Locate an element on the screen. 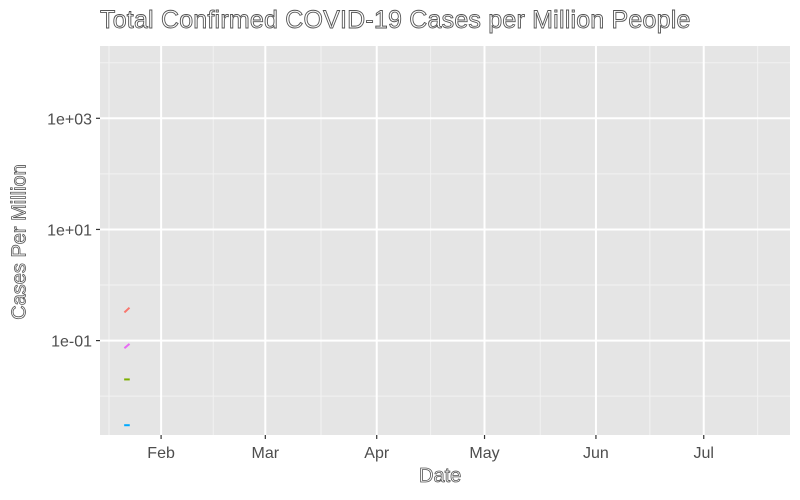 The width and height of the screenshot is (800, 500). y-tick-label: 1e+01 is located at coordinates (69, 230).